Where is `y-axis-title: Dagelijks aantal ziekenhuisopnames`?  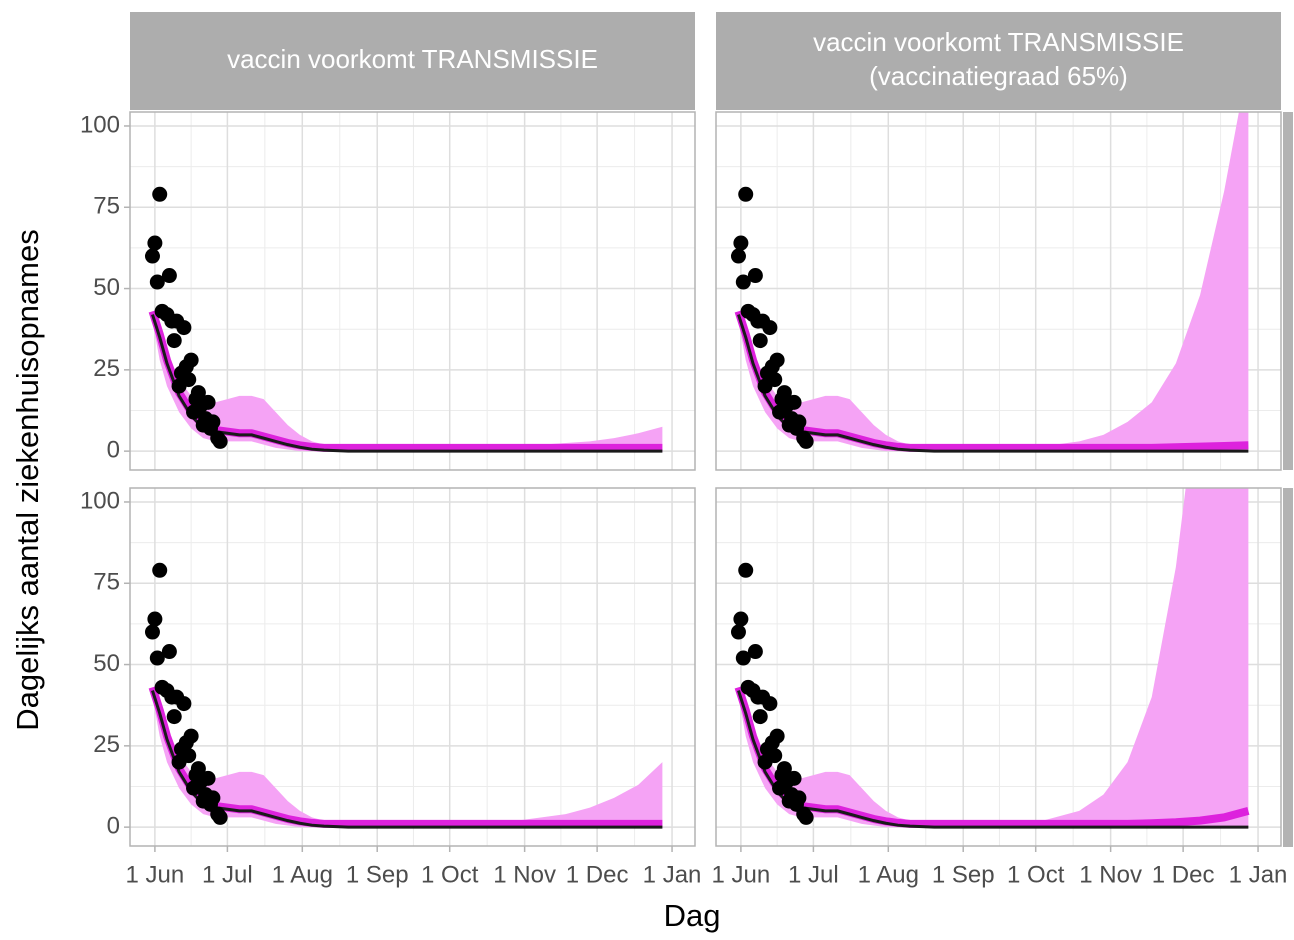
y-axis-title: Dagelijks aantal ziekenhuisopnames is located at coordinates (27, 479).